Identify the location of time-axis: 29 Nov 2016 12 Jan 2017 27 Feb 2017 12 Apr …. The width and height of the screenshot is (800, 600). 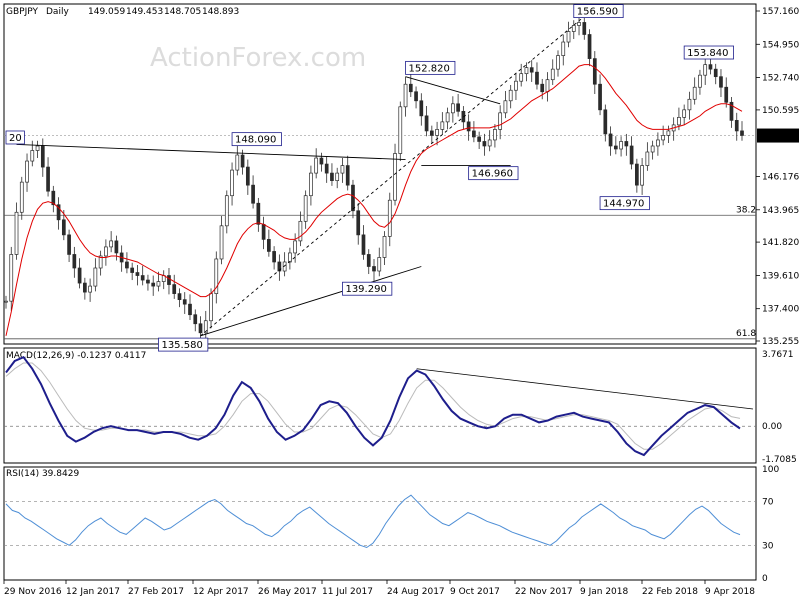
(379, 588).